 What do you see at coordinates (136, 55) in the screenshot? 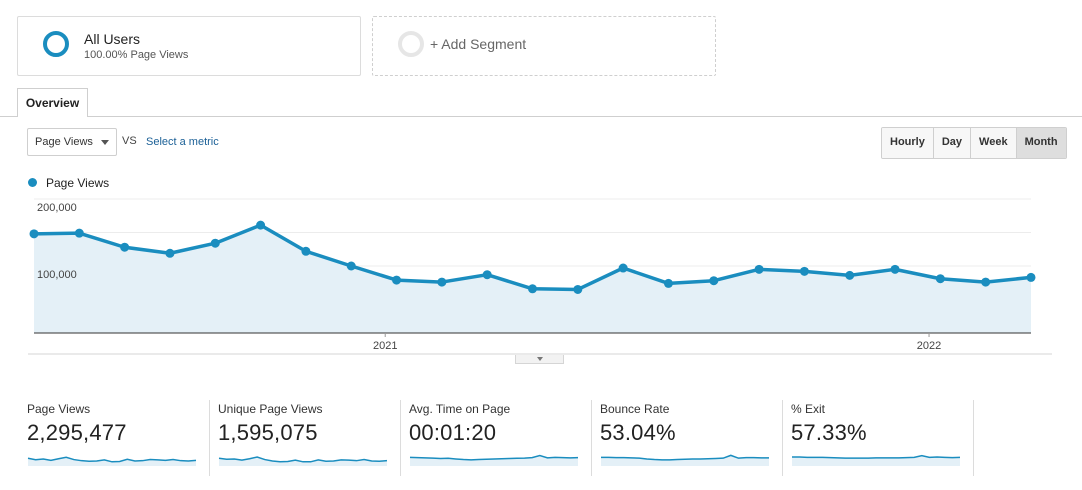
I see `segment-subtitle: 100.00% Page Views` at bounding box center [136, 55].